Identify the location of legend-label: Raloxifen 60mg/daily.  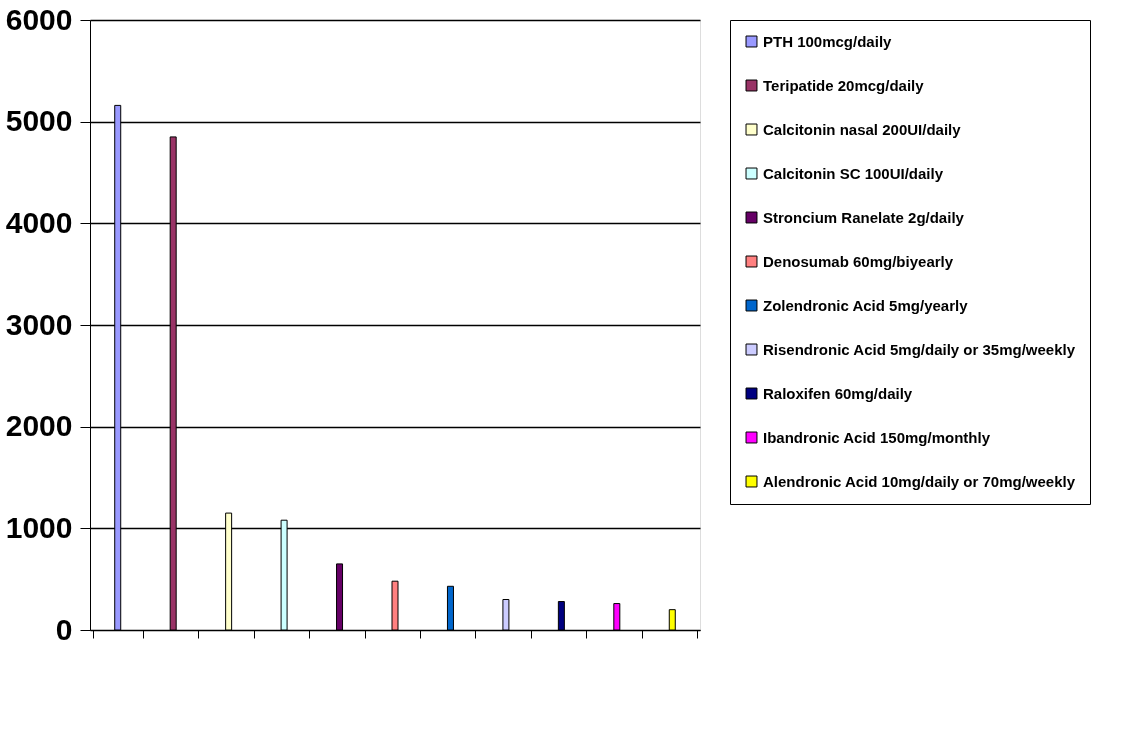
(838, 393).